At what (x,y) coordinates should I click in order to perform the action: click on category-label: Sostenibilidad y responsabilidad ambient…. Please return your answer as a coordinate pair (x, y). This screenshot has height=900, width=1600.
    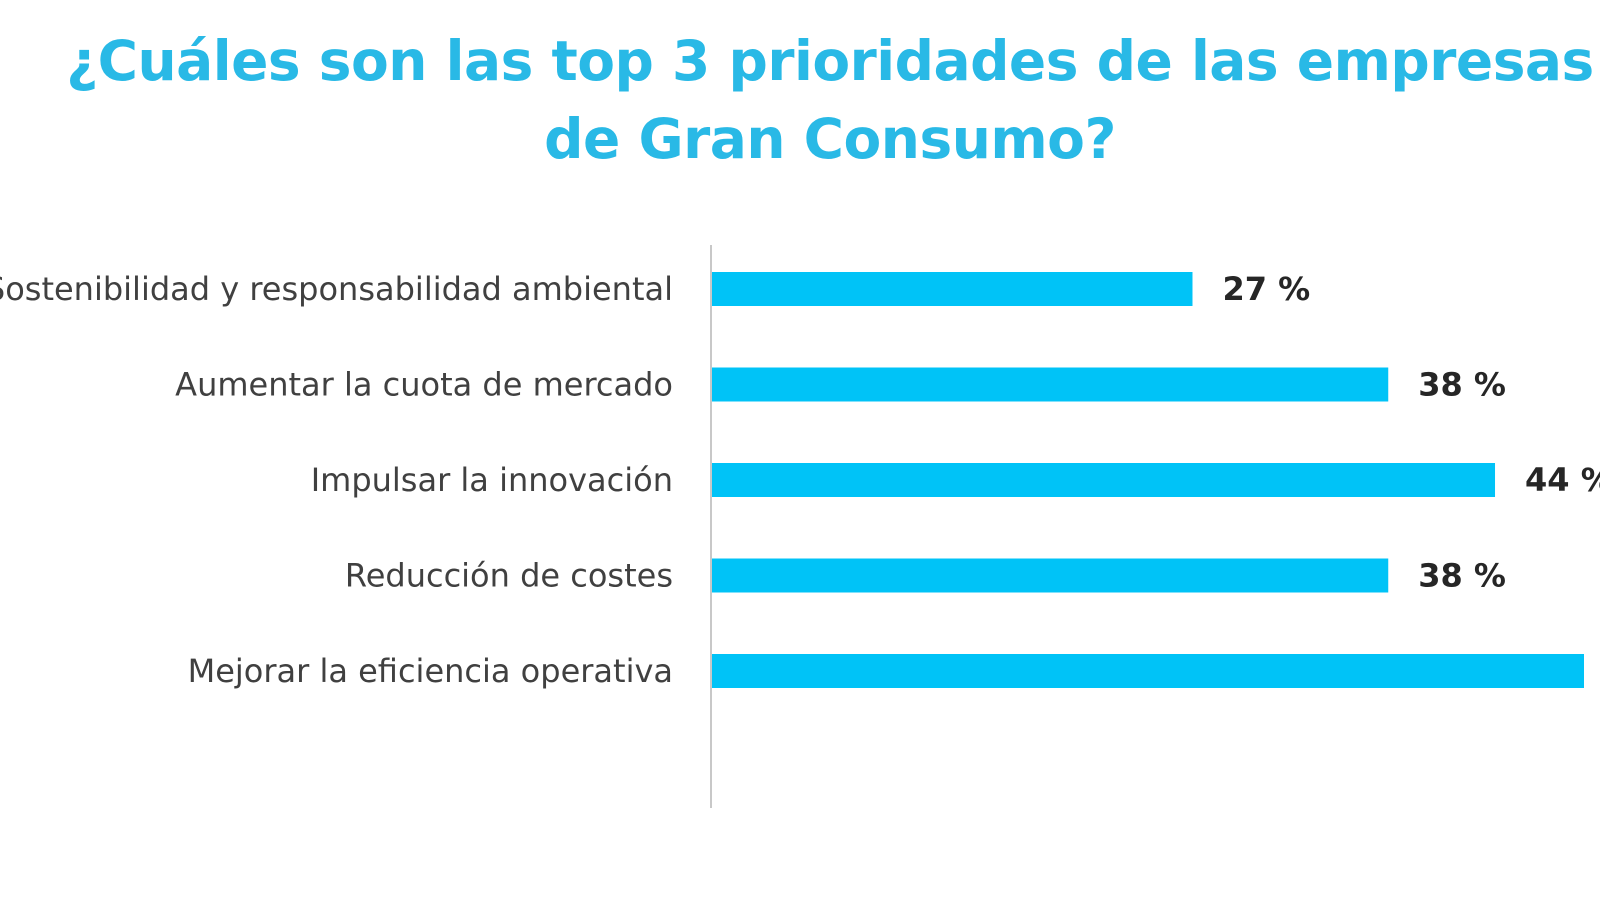
    Looking at the image, I should click on (336, 289).